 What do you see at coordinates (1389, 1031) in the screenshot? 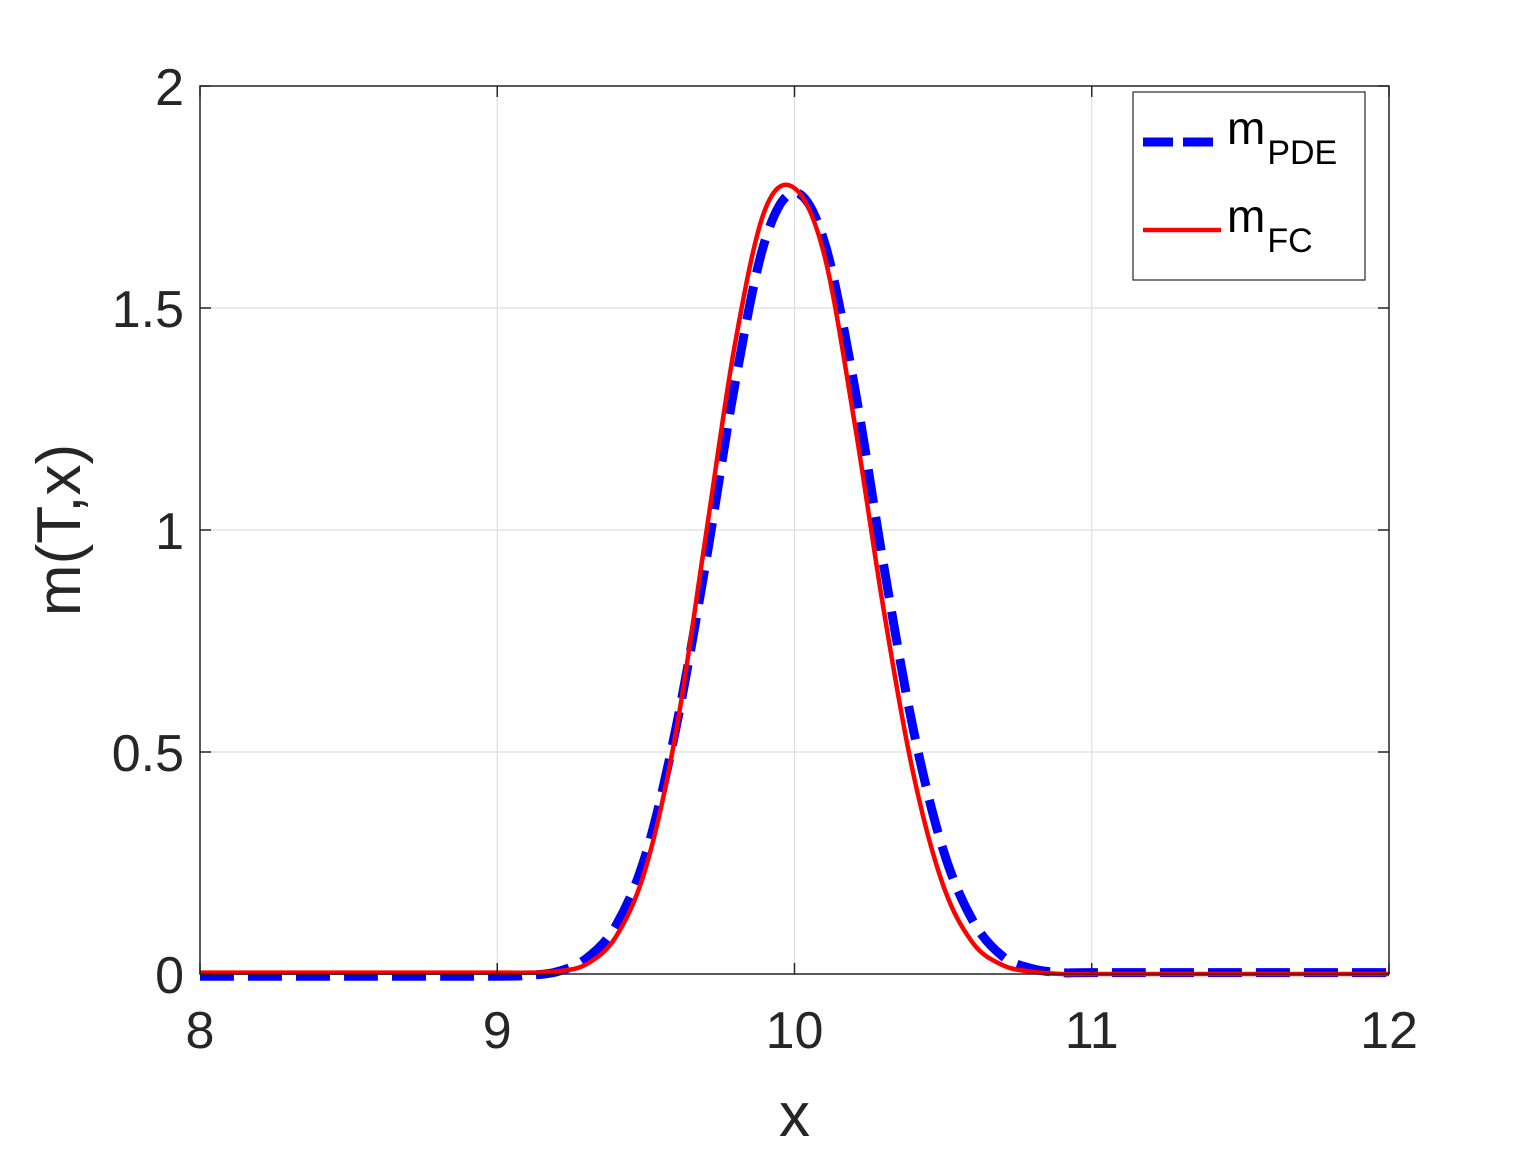
I see `x-tick-label: 12` at bounding box center [1389, 1031].